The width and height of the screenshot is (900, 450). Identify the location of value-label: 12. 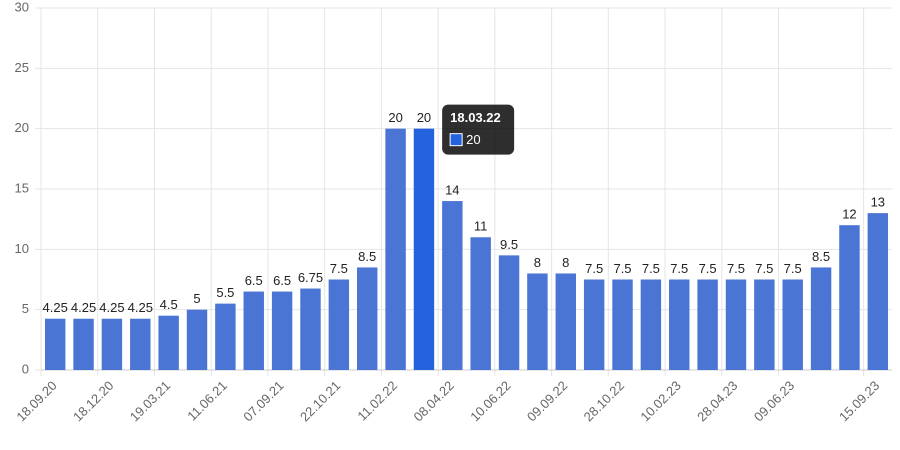
(849, 214).